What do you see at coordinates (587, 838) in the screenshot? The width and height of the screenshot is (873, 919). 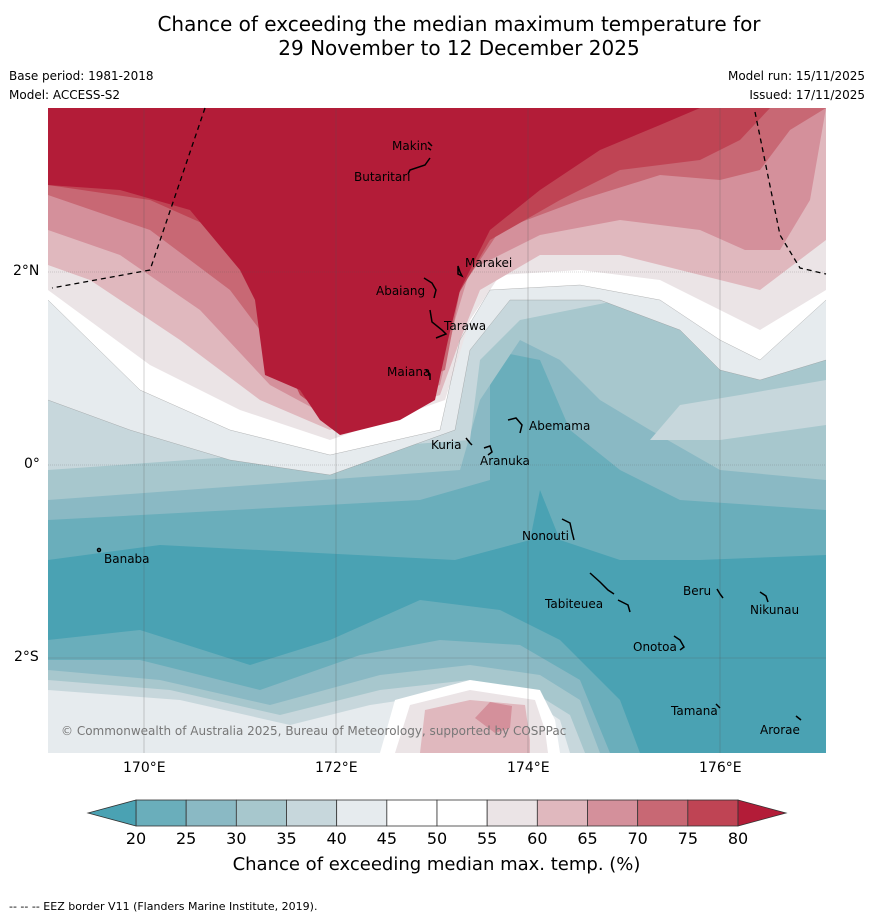 I see `colorbar-tick: 65` at bounding box center [587, 838].